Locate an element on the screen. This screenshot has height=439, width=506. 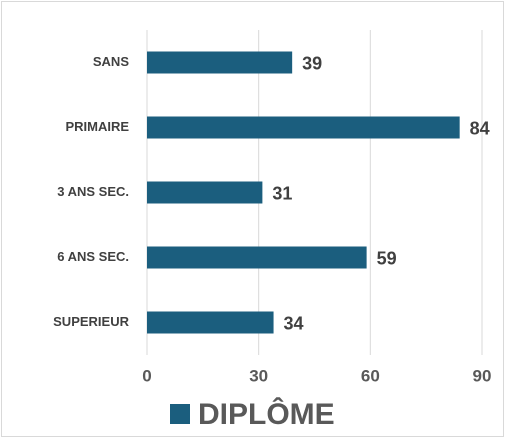
data-label: 84 is located at coordinates (480, 128).